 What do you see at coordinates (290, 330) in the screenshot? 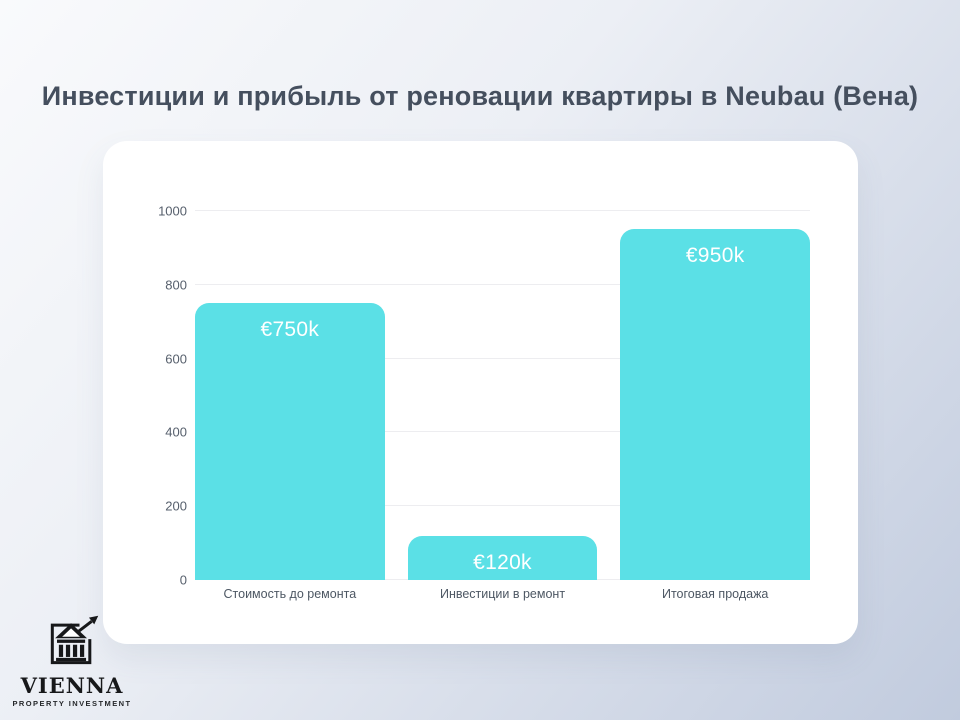
I see `bar-value-label: €750k` at bounding box center [290, 330].